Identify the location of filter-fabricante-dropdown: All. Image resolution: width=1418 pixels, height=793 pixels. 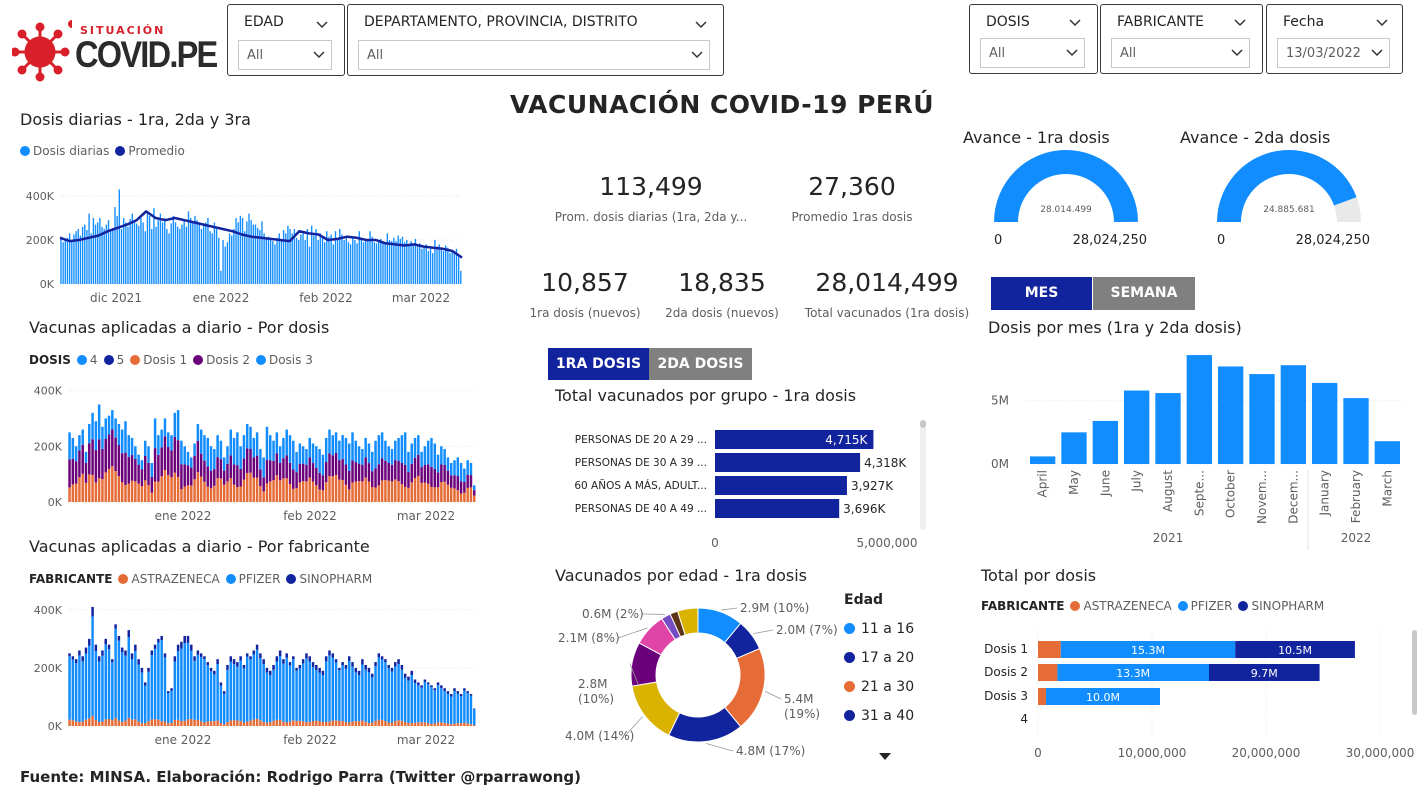
(1180, 53).